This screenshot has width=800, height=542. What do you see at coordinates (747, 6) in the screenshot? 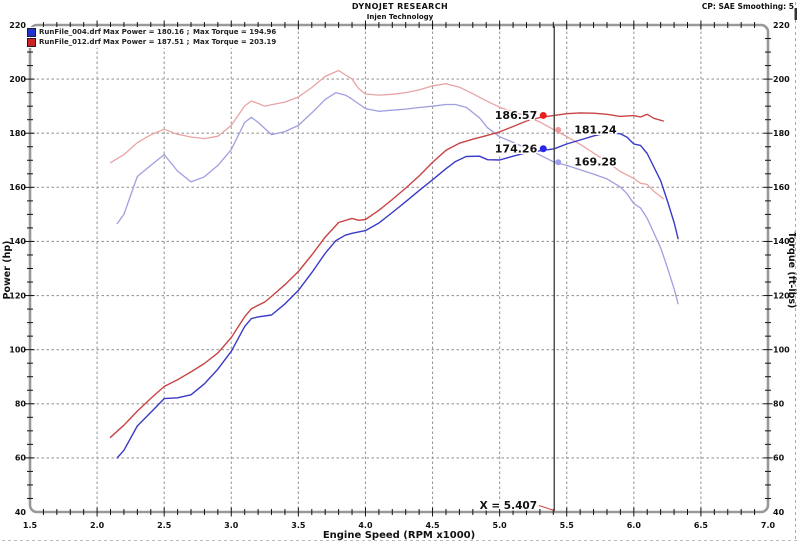
I see `smoothing-note: CP: SAE Smoothing: 5` at bounding box center [747, 6].